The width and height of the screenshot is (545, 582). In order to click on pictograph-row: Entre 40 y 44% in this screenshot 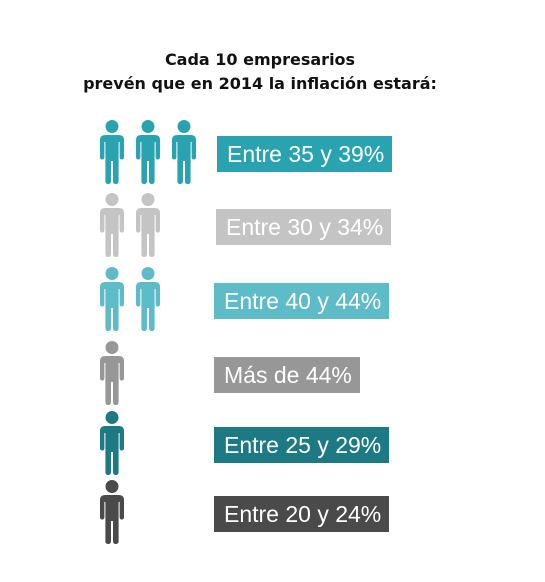, I will do `click(272, 299)`.